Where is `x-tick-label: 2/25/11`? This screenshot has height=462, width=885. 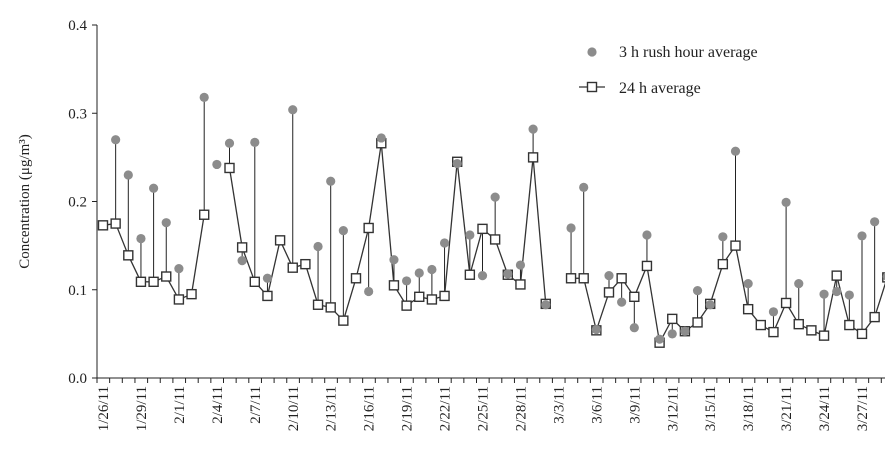 x-tick-label: 2/25/11 is located at coordinates (484, 408).